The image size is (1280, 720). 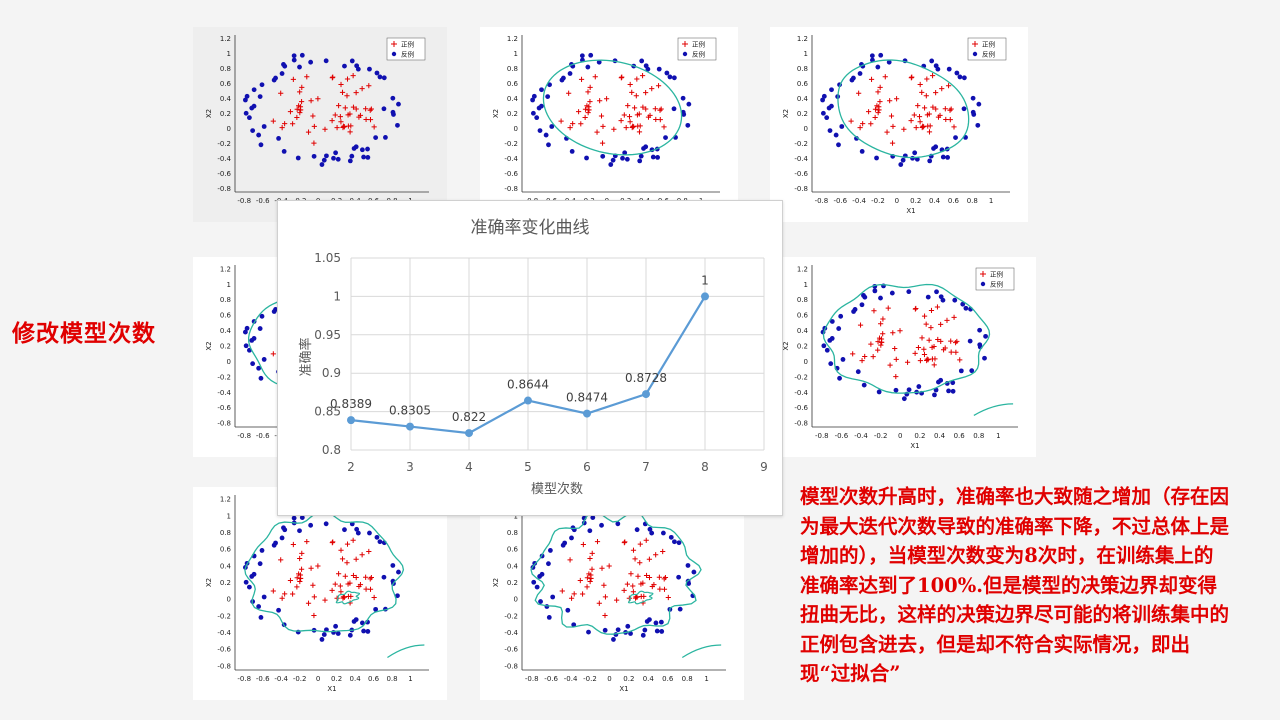 What do you see at coordinates (516, 516) in the screenshot?
I see `scatter-y-tick-label: 1` at bounding box center [516, 516].